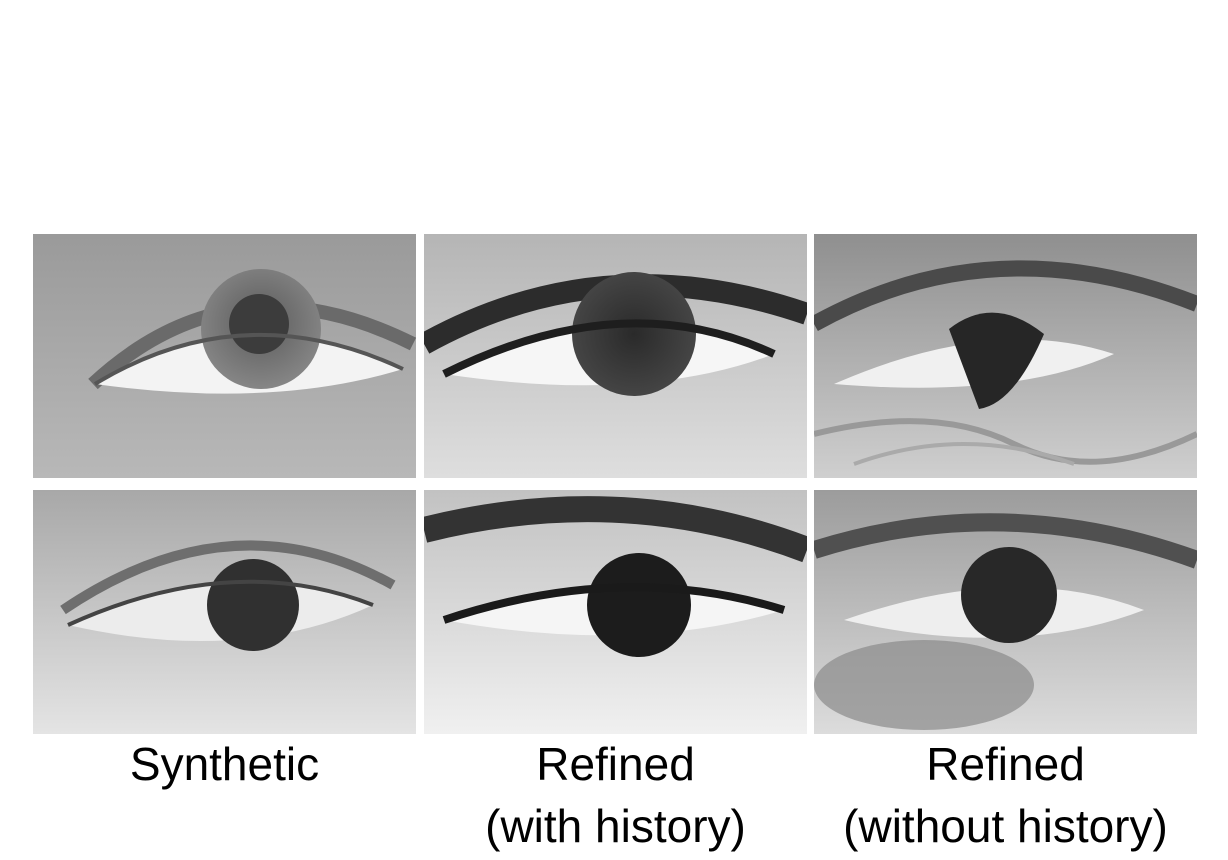 This screenshot has height=860, width=1228. I want to click on caption-line: Synthetic, so click(224, 764).